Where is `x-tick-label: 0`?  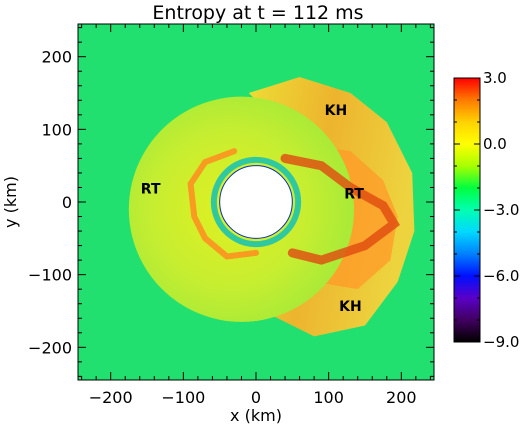 x-tick-label: 0 is located at coordinates (256, 397).